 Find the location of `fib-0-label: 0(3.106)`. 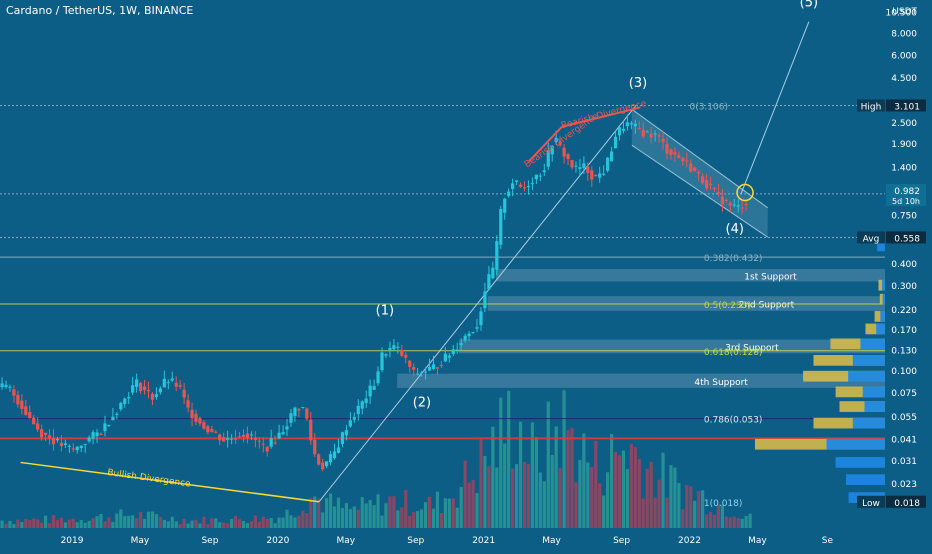

fib-0-label: 0(3.106) is located at coordinates (708, 107).